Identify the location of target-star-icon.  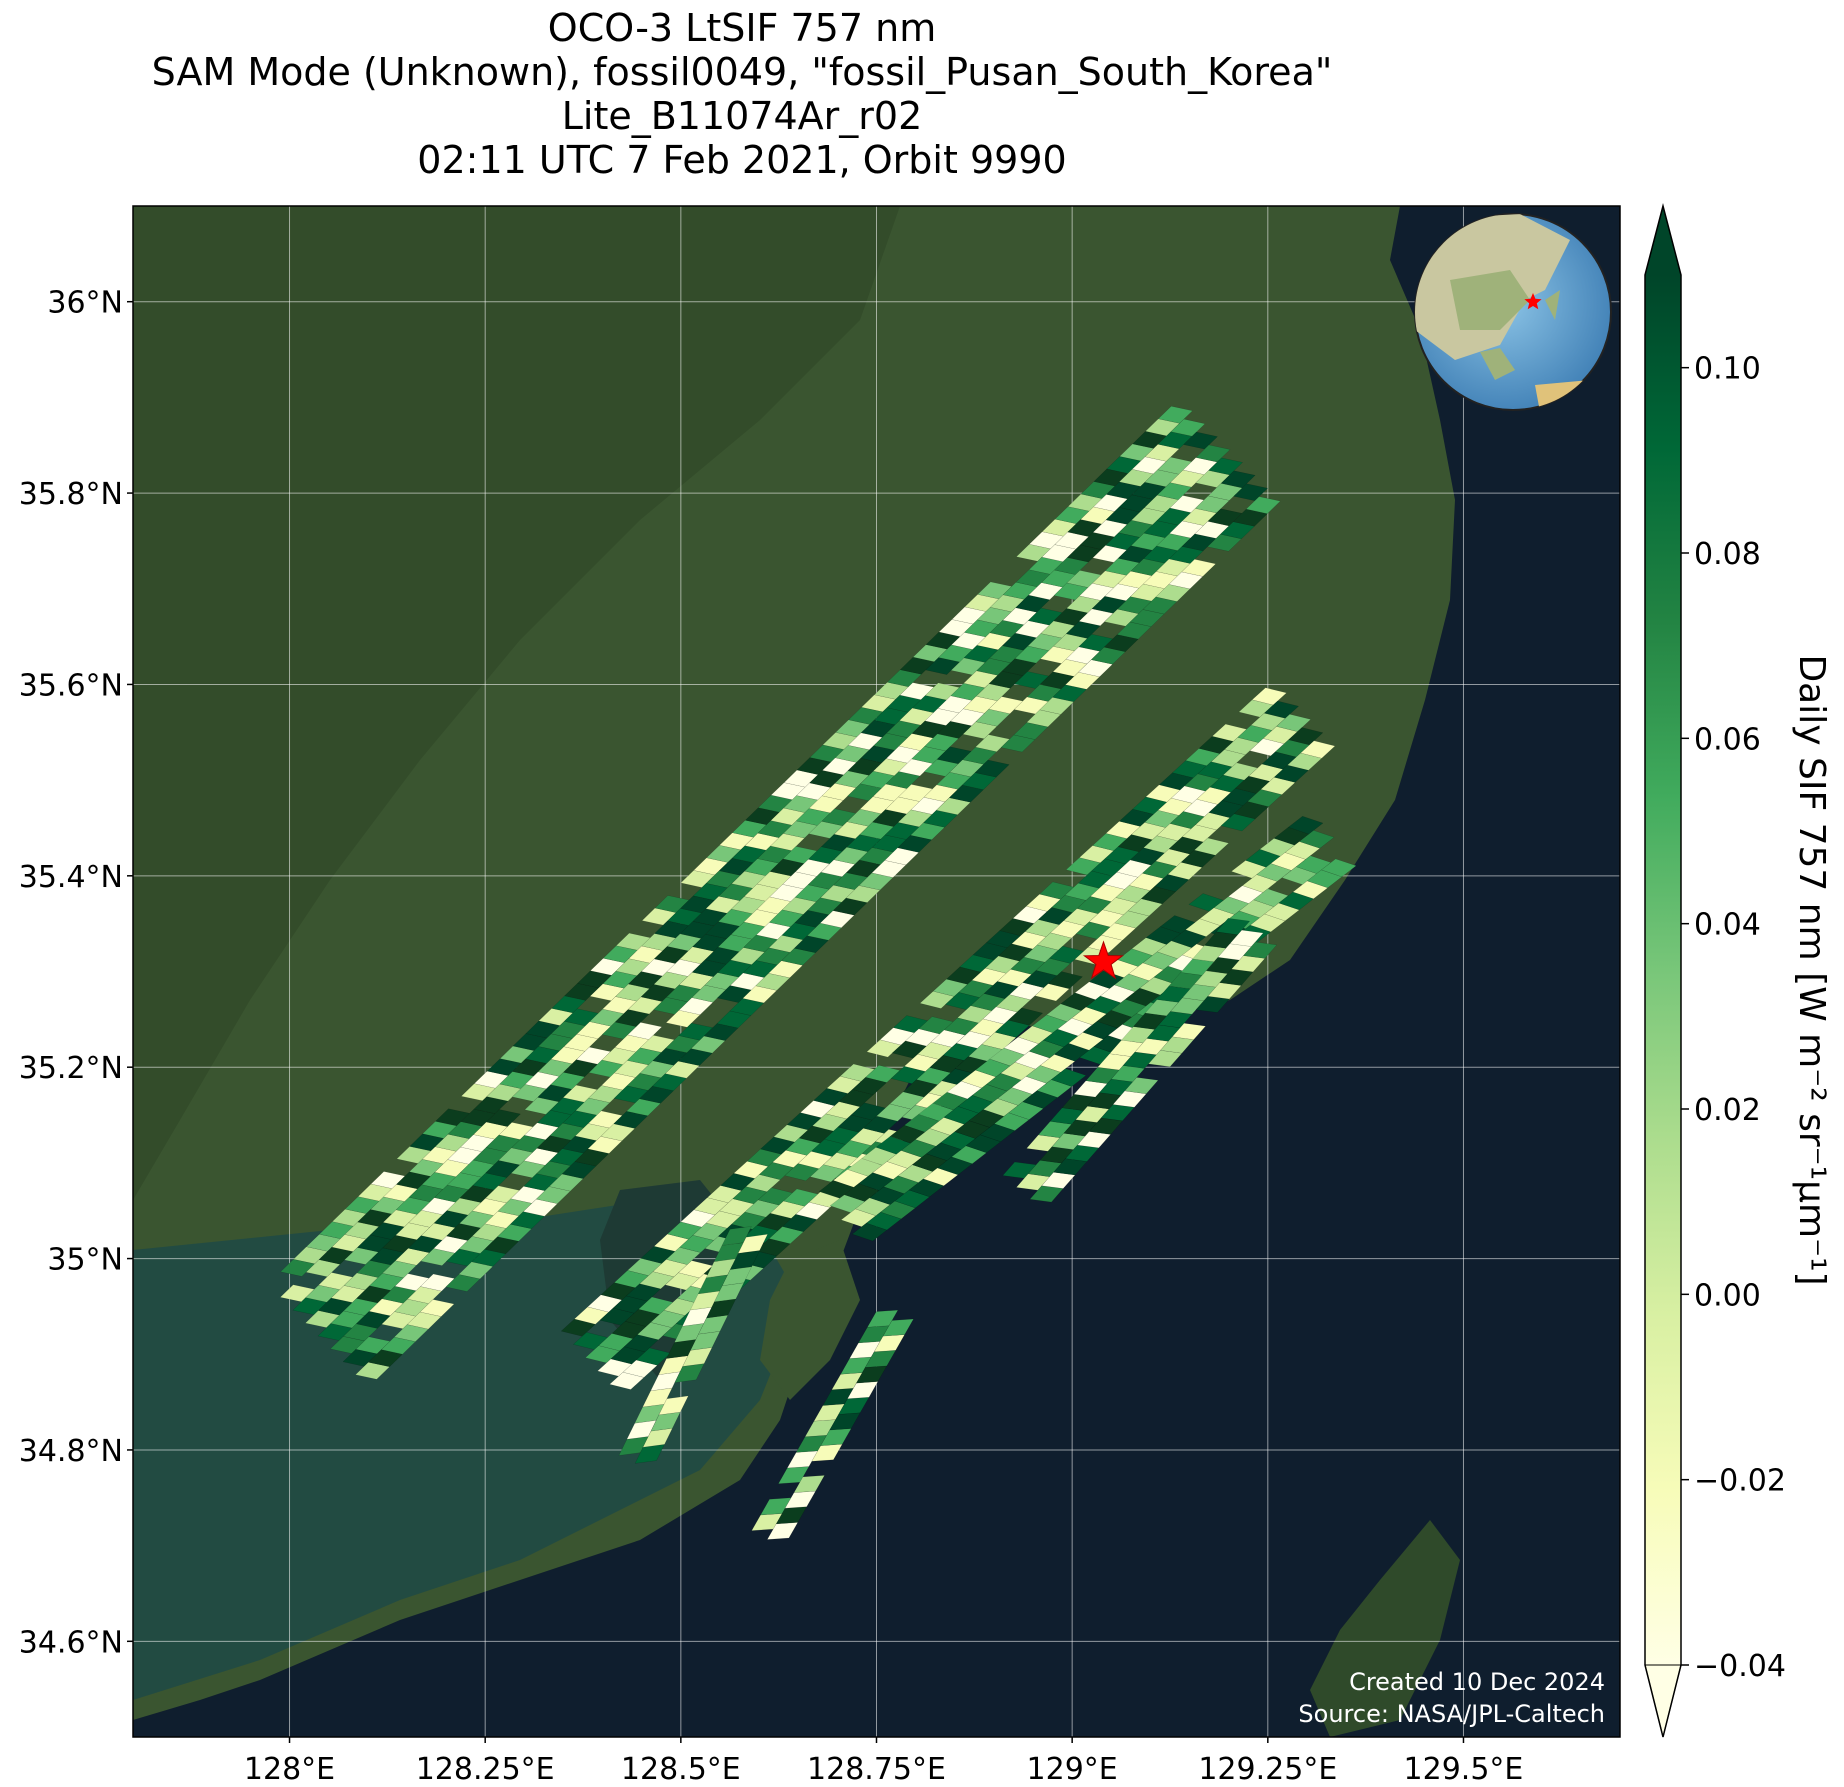
(1103, 960).